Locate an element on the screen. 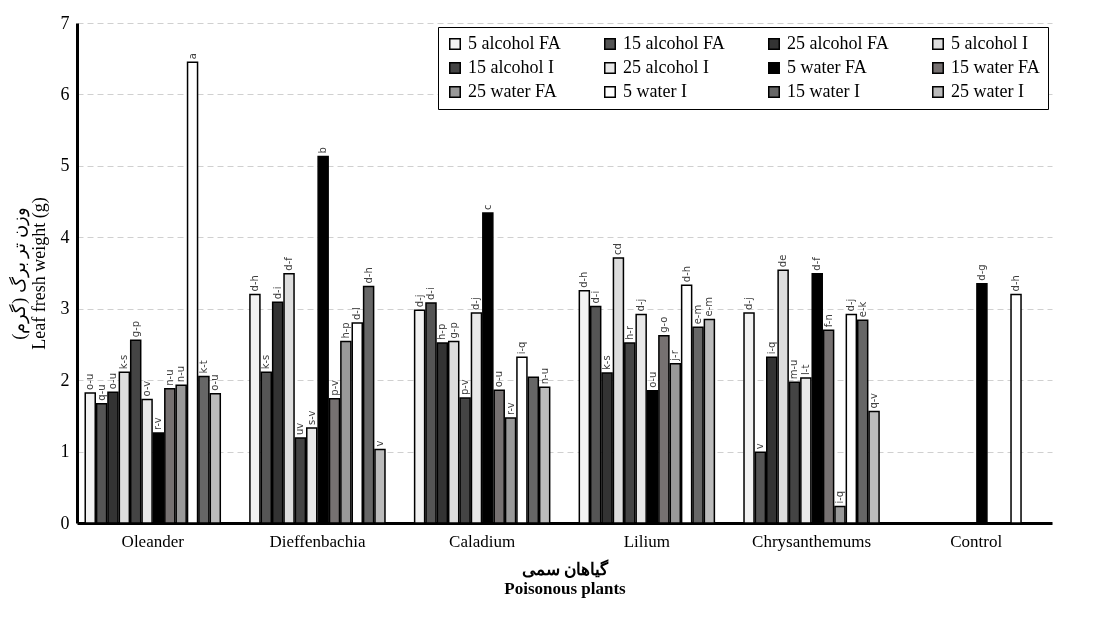 The height and width of the screenshot is (637, 1107). legend-label: 25 alcohol FA is located at coordinates (838, 43).